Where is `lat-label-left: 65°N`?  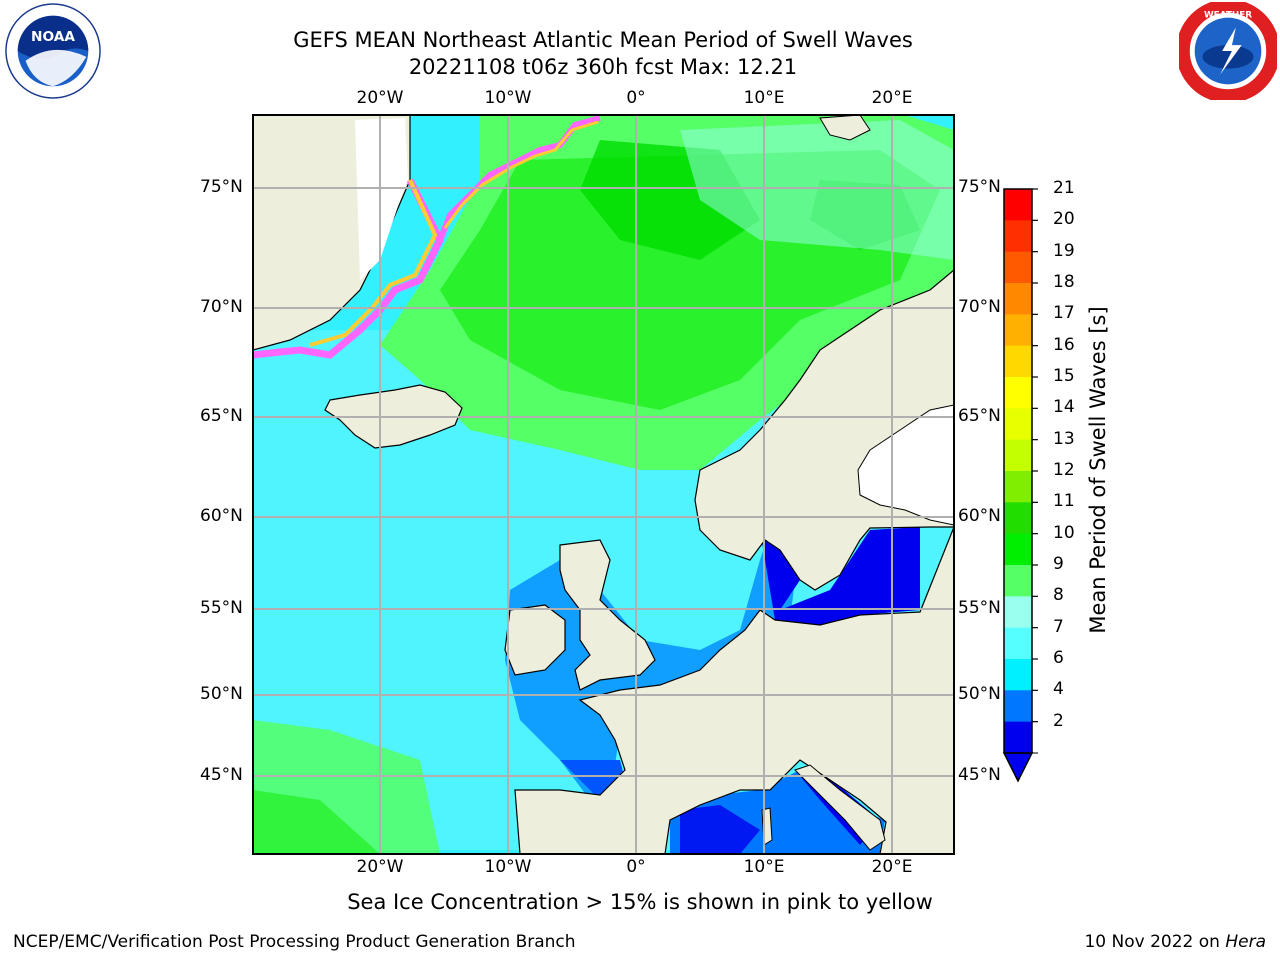 lat-label-left: 65°N is located at coordinates (221, 416).